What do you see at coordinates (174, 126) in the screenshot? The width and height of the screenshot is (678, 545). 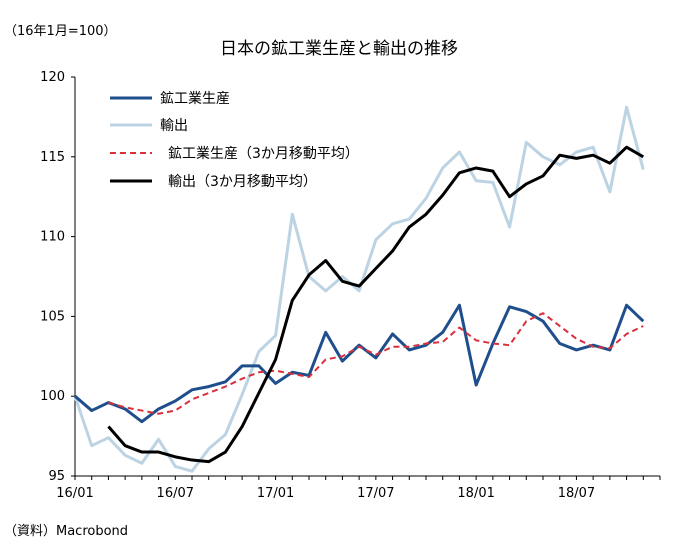 I see `legend-label-1: 輸出` at bounding box center [174, 126].